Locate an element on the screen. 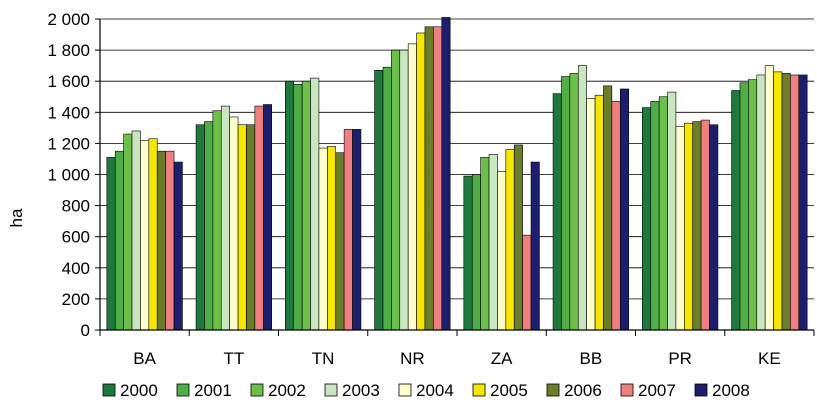 This screenshot has height=411, width=817. bar-nr-2001 is located at coordinates (387, 198).